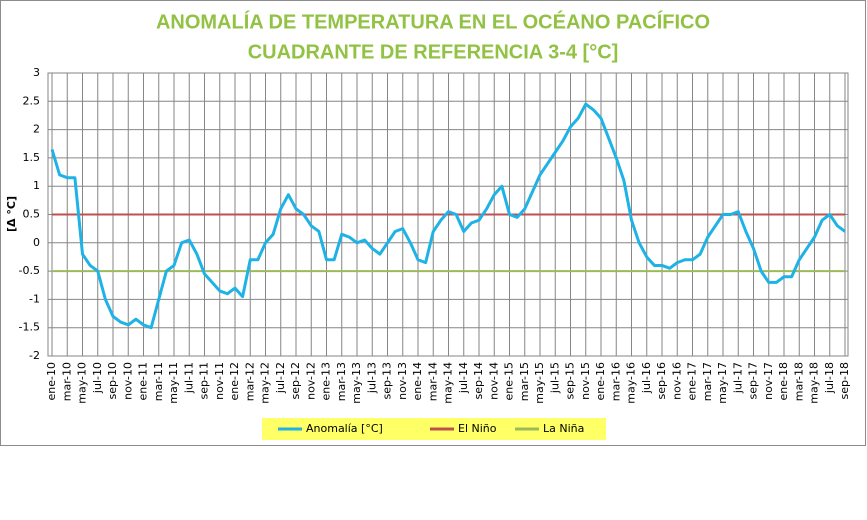 The height and width of the screenshot is (520, 867). What do you see at coordinates (97, 378) in the screenshot?
I see `x-tick-label: jul-10` at bounding box center [97, 378].